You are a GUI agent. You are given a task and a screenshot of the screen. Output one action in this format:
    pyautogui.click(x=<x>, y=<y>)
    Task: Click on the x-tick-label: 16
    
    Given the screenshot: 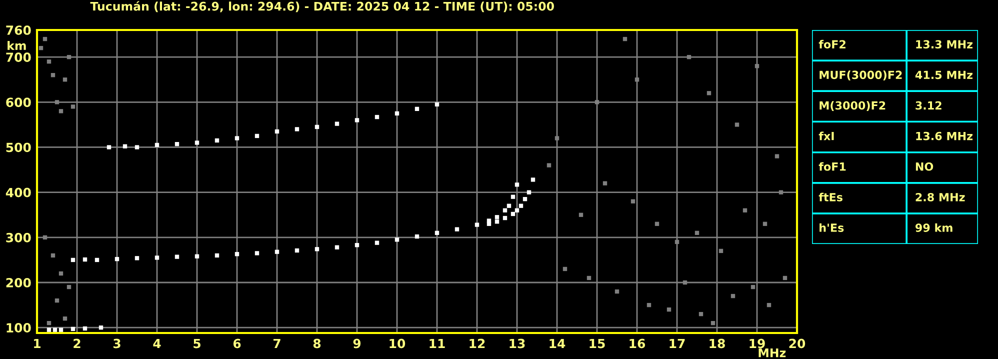 What is the action you would take?
    pyautogui.click(x=638, y=343)
    